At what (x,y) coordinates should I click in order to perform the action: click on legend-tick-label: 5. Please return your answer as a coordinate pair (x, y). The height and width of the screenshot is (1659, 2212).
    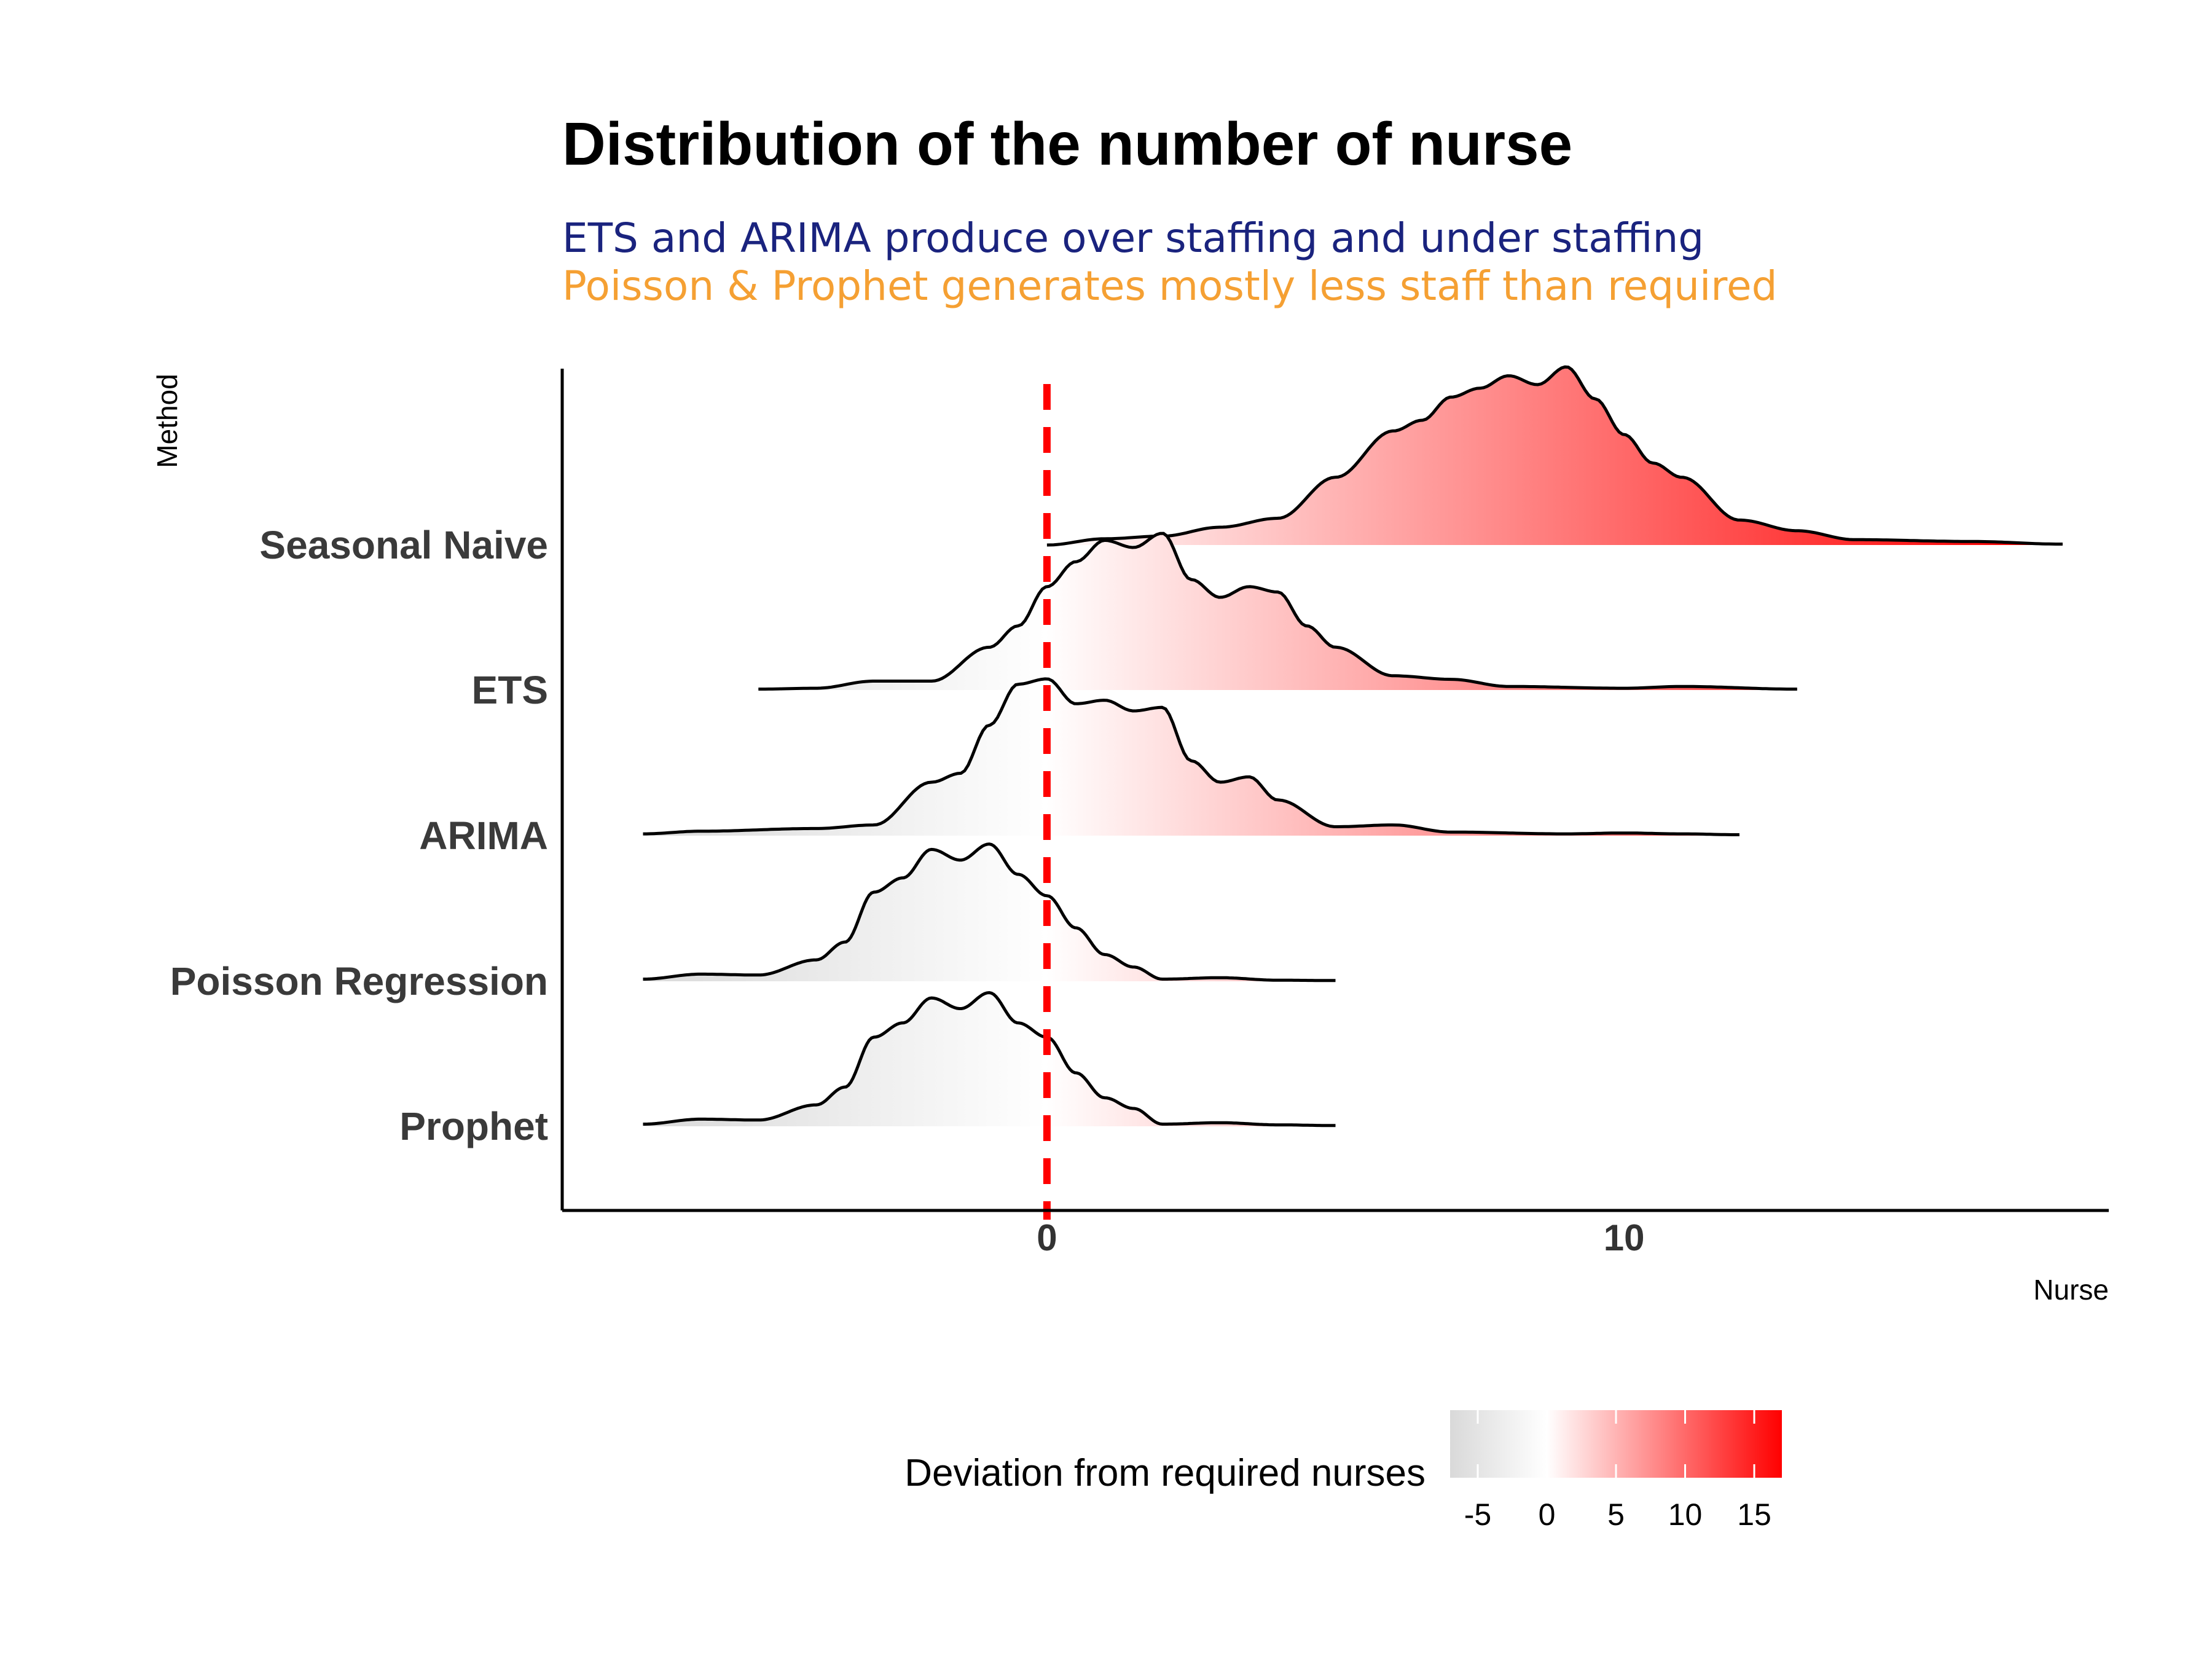
    Looking at the image, I should click on (1616, 1514).